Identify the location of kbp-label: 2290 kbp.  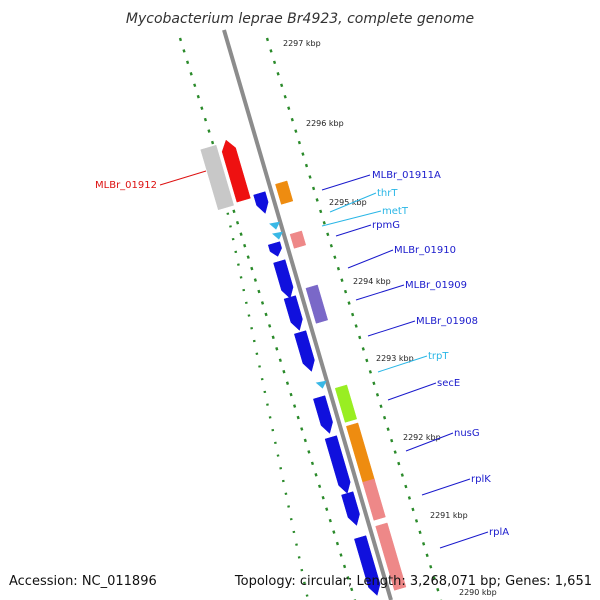
(478, 592).